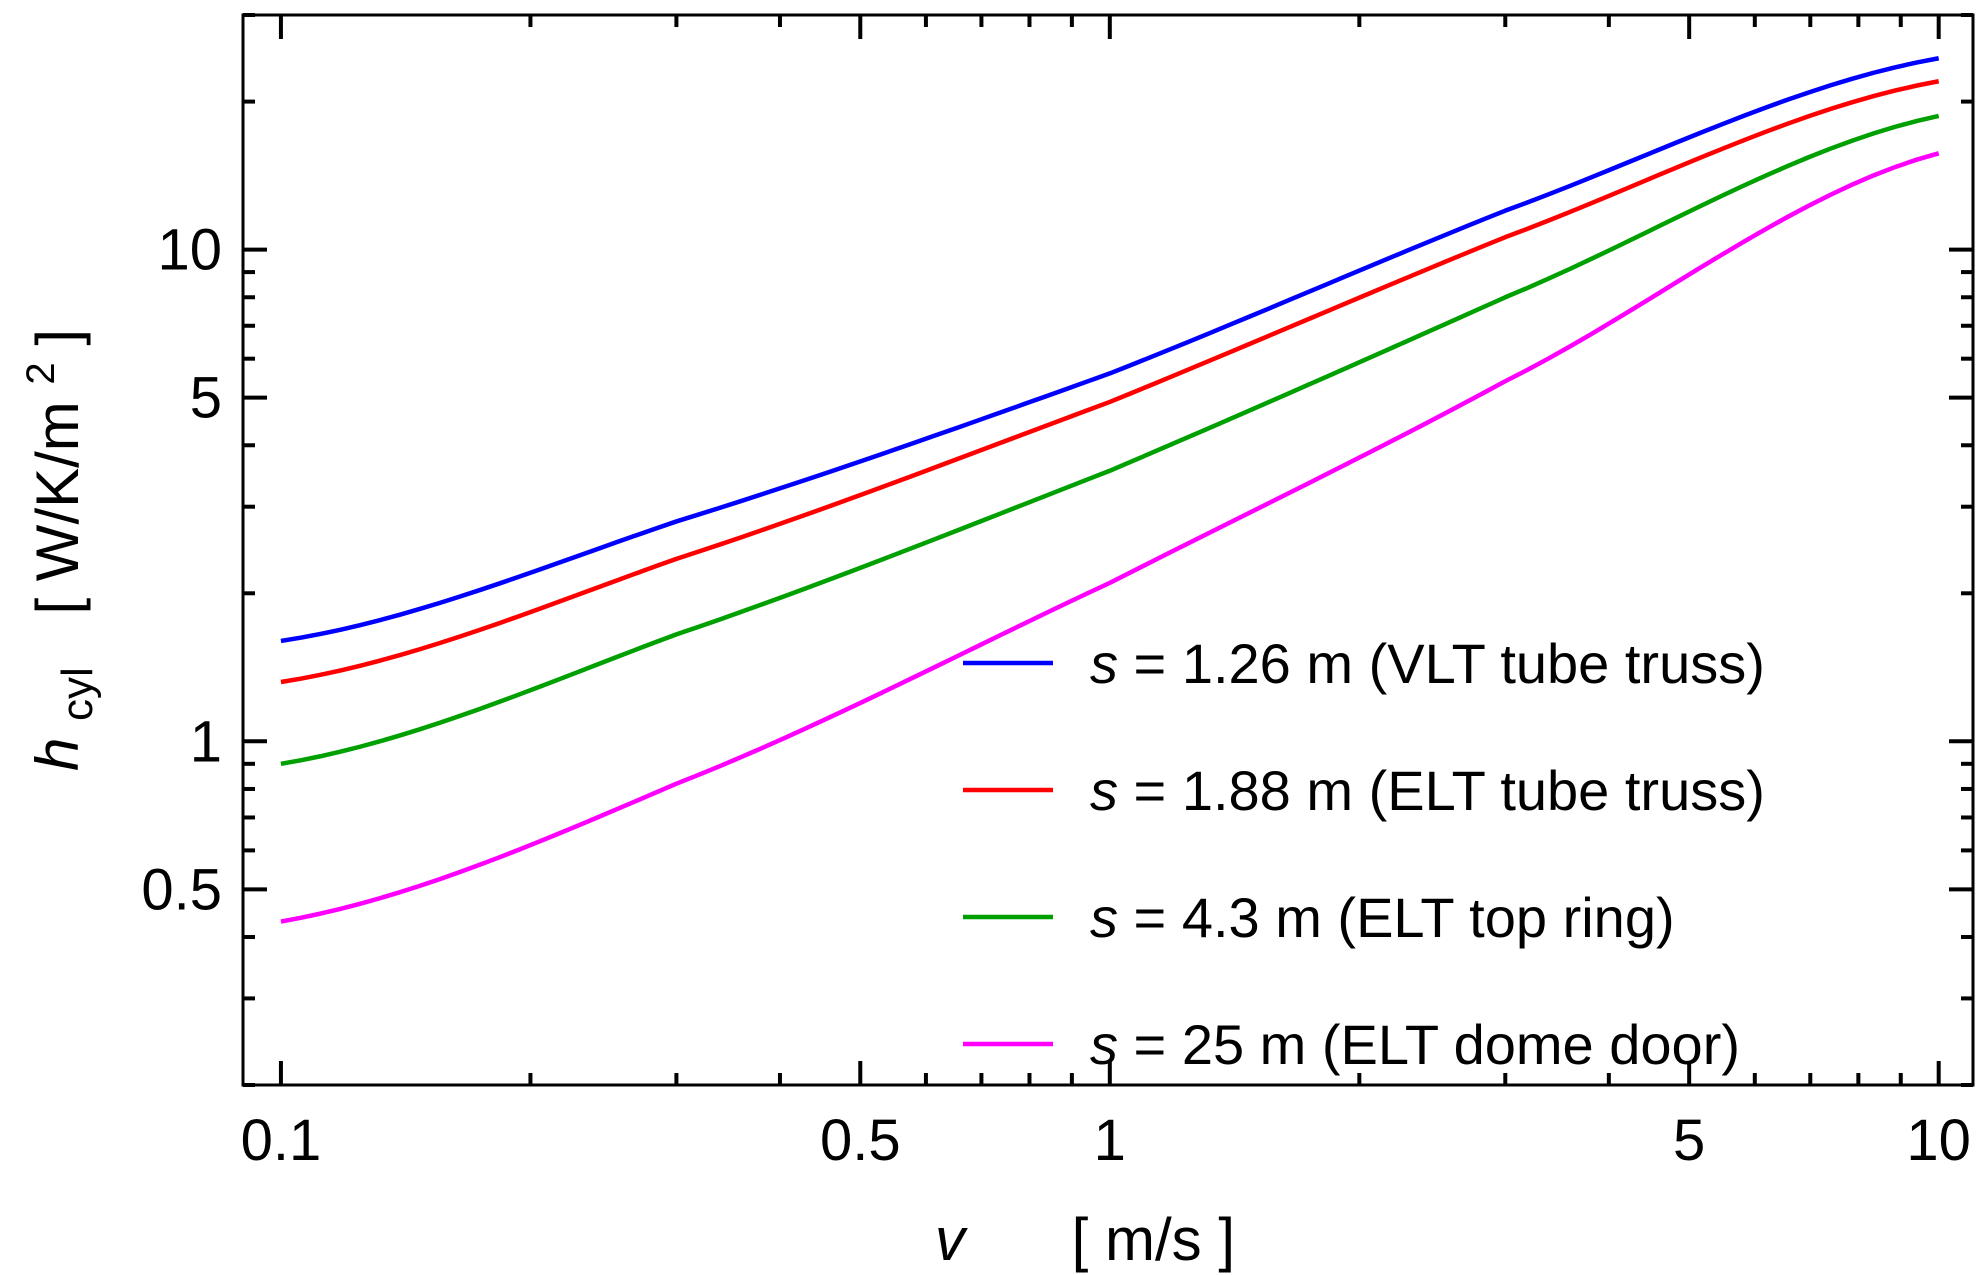 The image size is (1979, 1275). What do you see at coordinates (281, 1140) in the screenshot?
I see `x-tick-label: 0.1` at bounding box center [281, 1140].